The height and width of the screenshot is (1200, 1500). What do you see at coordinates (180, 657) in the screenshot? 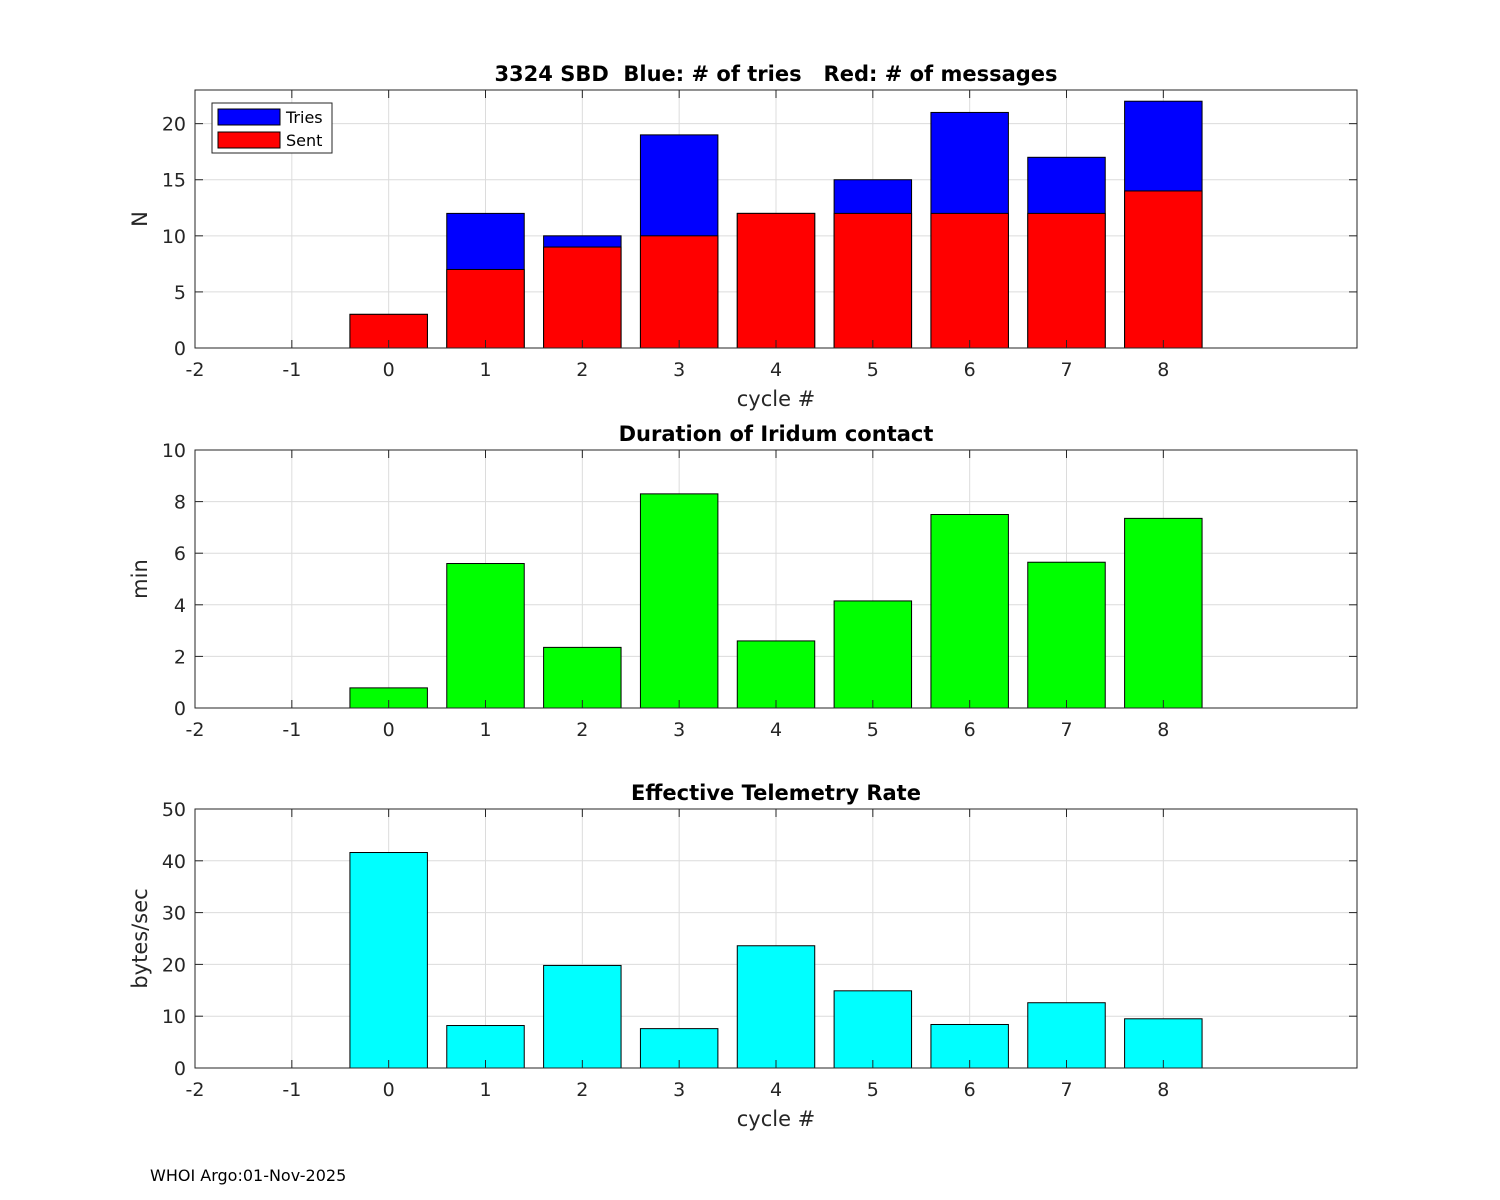
I see `y-tick-label: 2` at bounding box center [180, 657].